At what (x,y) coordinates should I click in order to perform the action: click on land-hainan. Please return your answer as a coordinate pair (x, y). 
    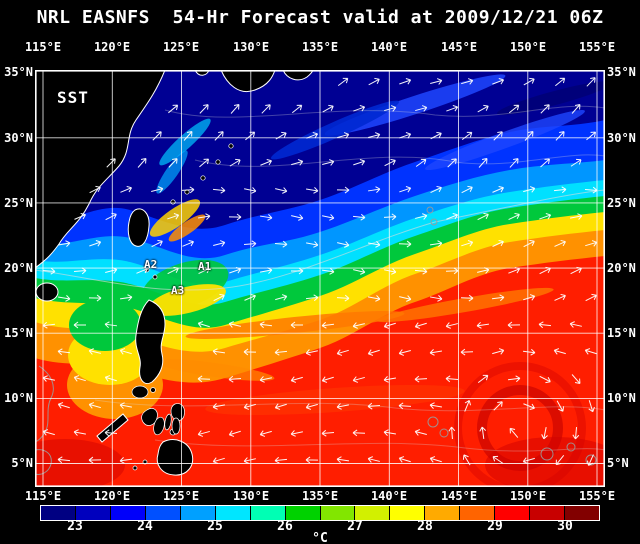
    Looking at the image, I should click on (47, 292).